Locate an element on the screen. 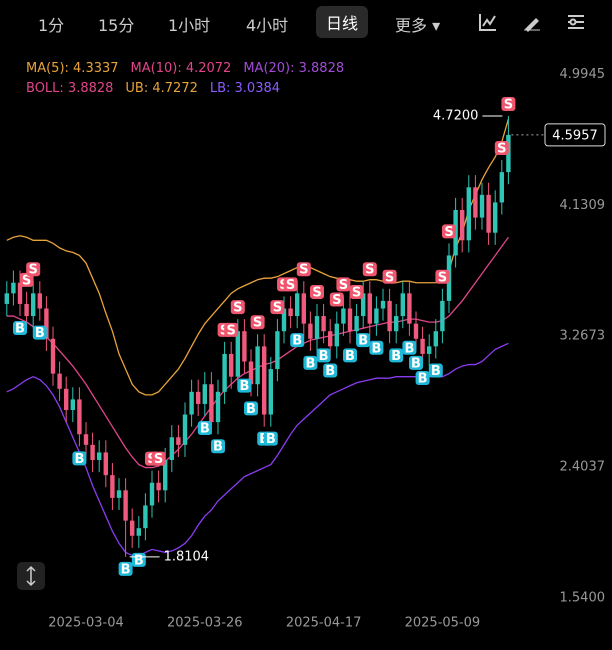 This screenshot has height=650, width=612. tab-active: 日线 is located at coordinates (342, 22).